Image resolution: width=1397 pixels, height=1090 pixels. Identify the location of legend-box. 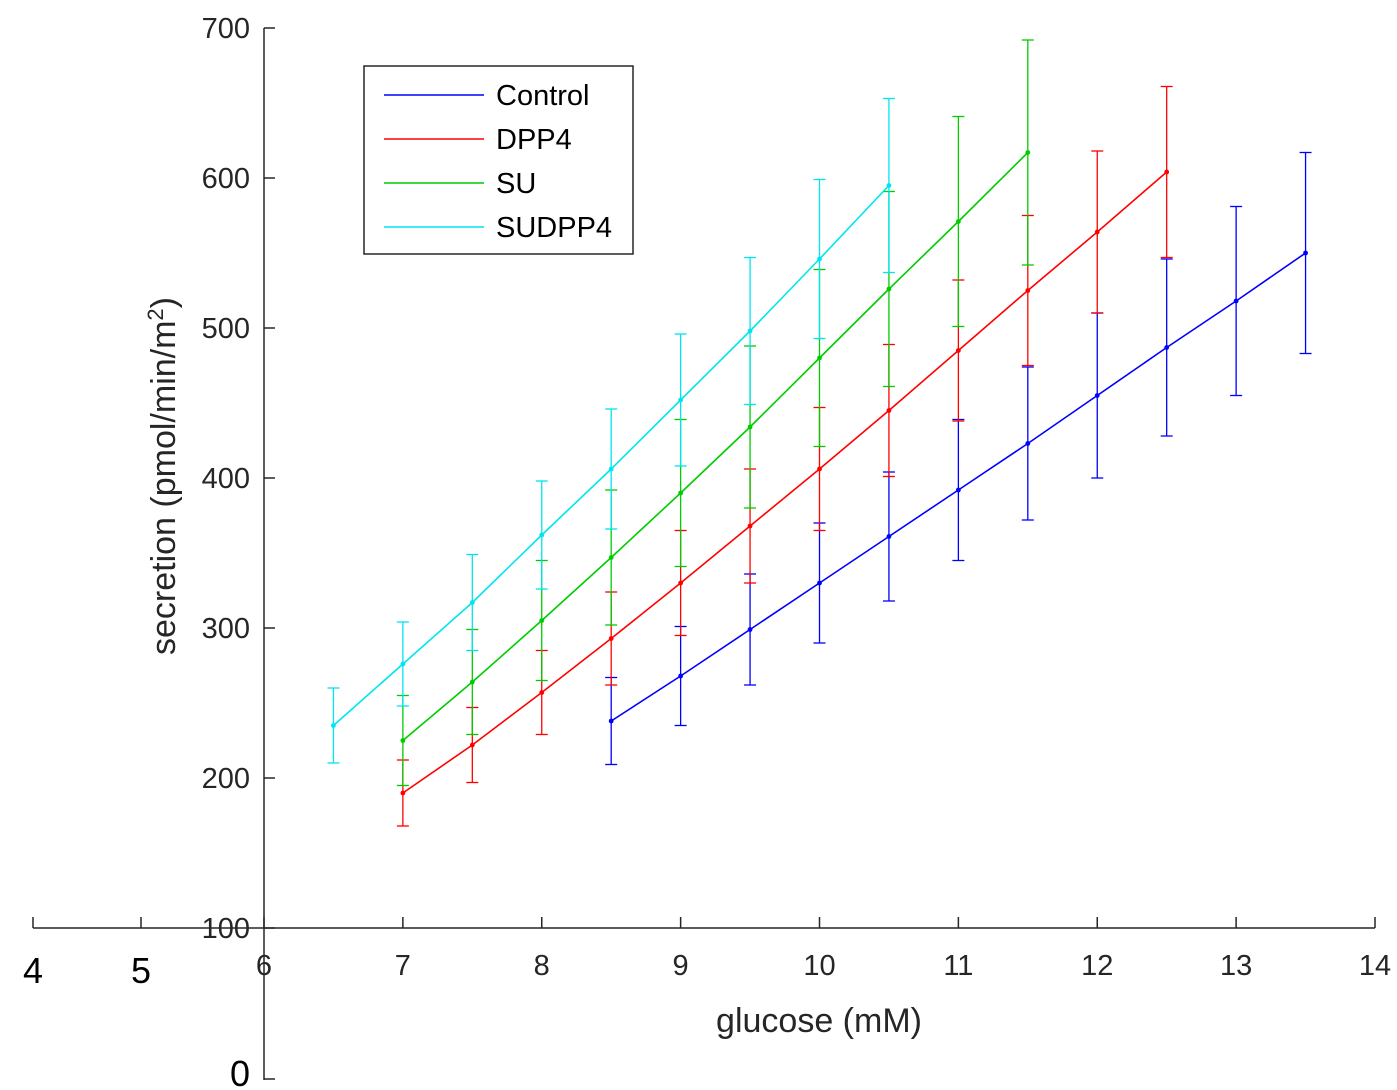
(498, 160).